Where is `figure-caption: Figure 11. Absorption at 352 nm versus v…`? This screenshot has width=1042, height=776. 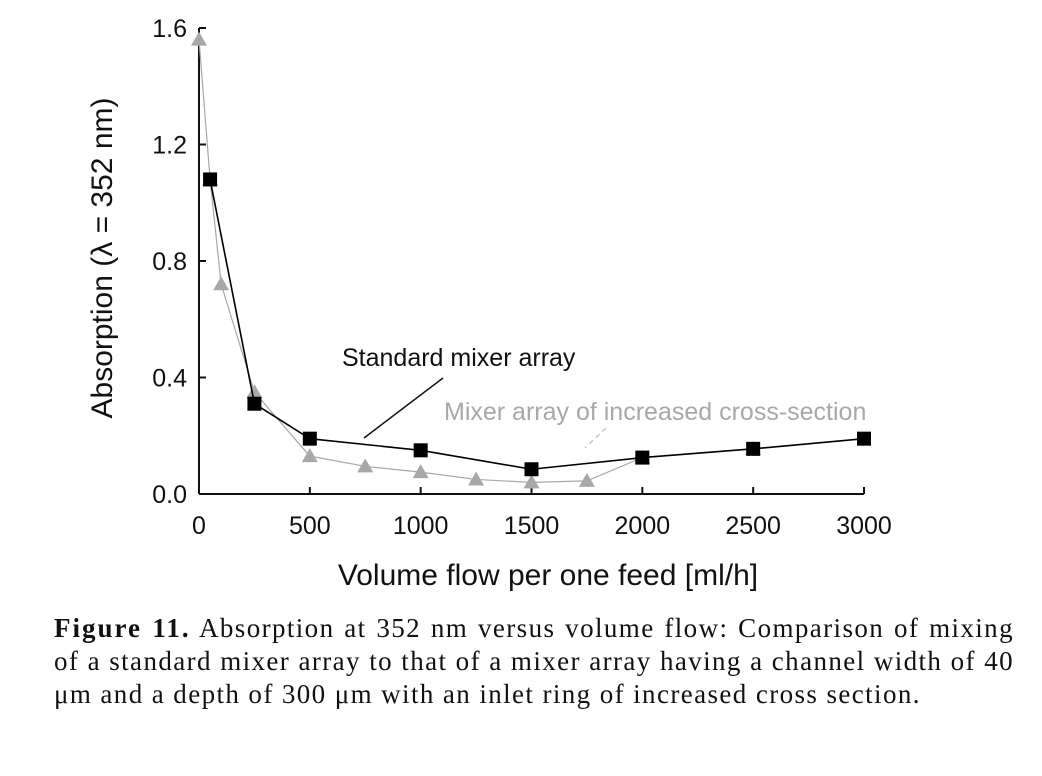 figure-caption: Figure 11. Absorption at 352 nm versus v… is located at coordinates (534, 661).